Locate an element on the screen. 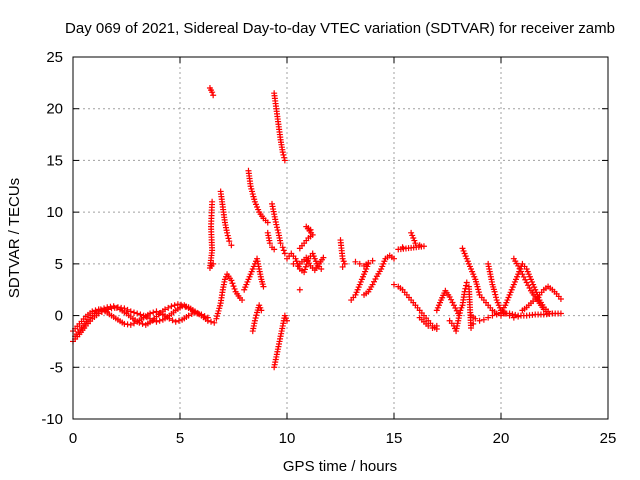  series-arc-10h-c is located at coordinates (306, 237).